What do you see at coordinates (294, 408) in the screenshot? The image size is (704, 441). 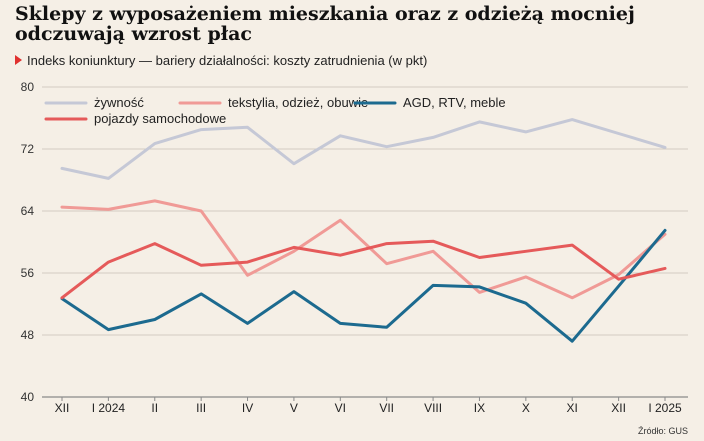 I see `x-tick-label: V` at bounding box center [294, 408].